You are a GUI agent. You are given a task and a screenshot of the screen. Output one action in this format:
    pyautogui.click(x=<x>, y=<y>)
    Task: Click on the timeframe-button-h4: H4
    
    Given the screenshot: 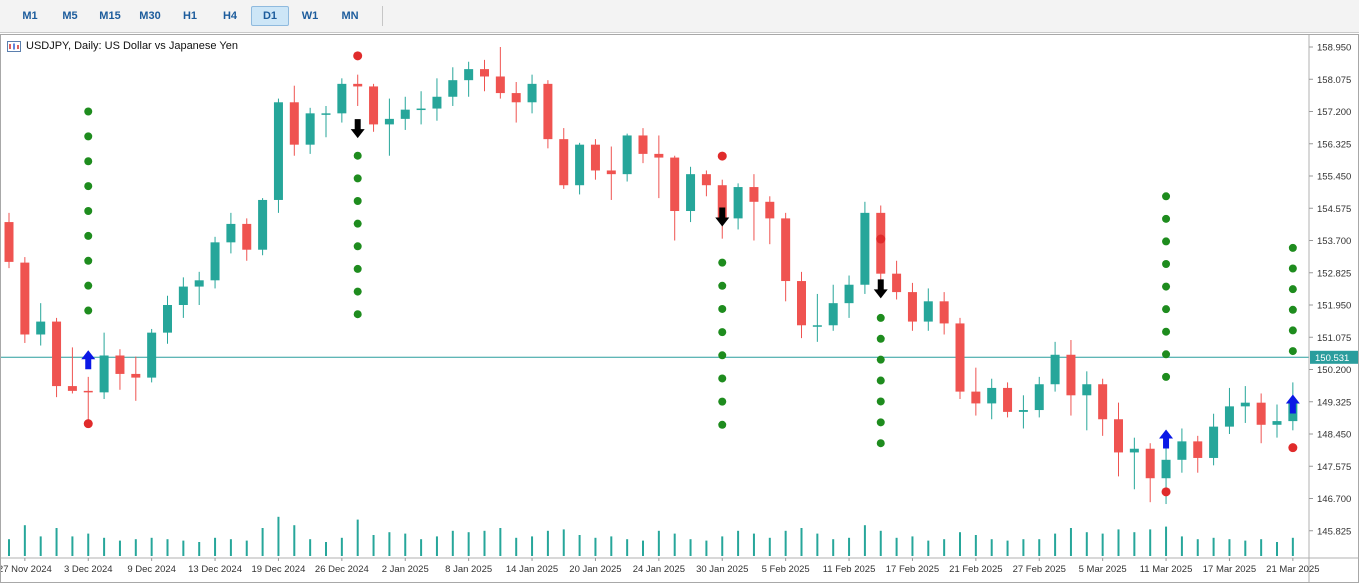 What is the action you would take?
    pyautogui.click(x=230, y=16)
    